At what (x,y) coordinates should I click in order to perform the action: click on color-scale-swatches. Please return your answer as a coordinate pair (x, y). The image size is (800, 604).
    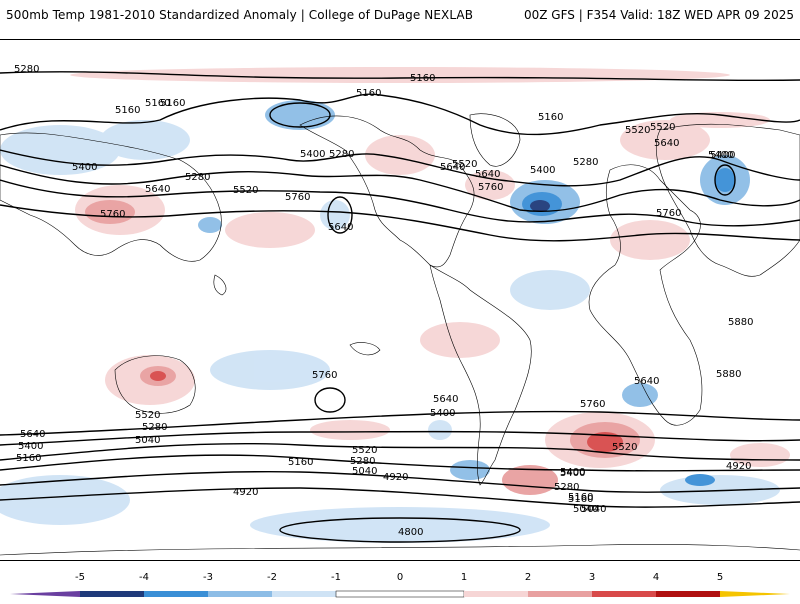
    Looking at the image, I should click on (400, 594).